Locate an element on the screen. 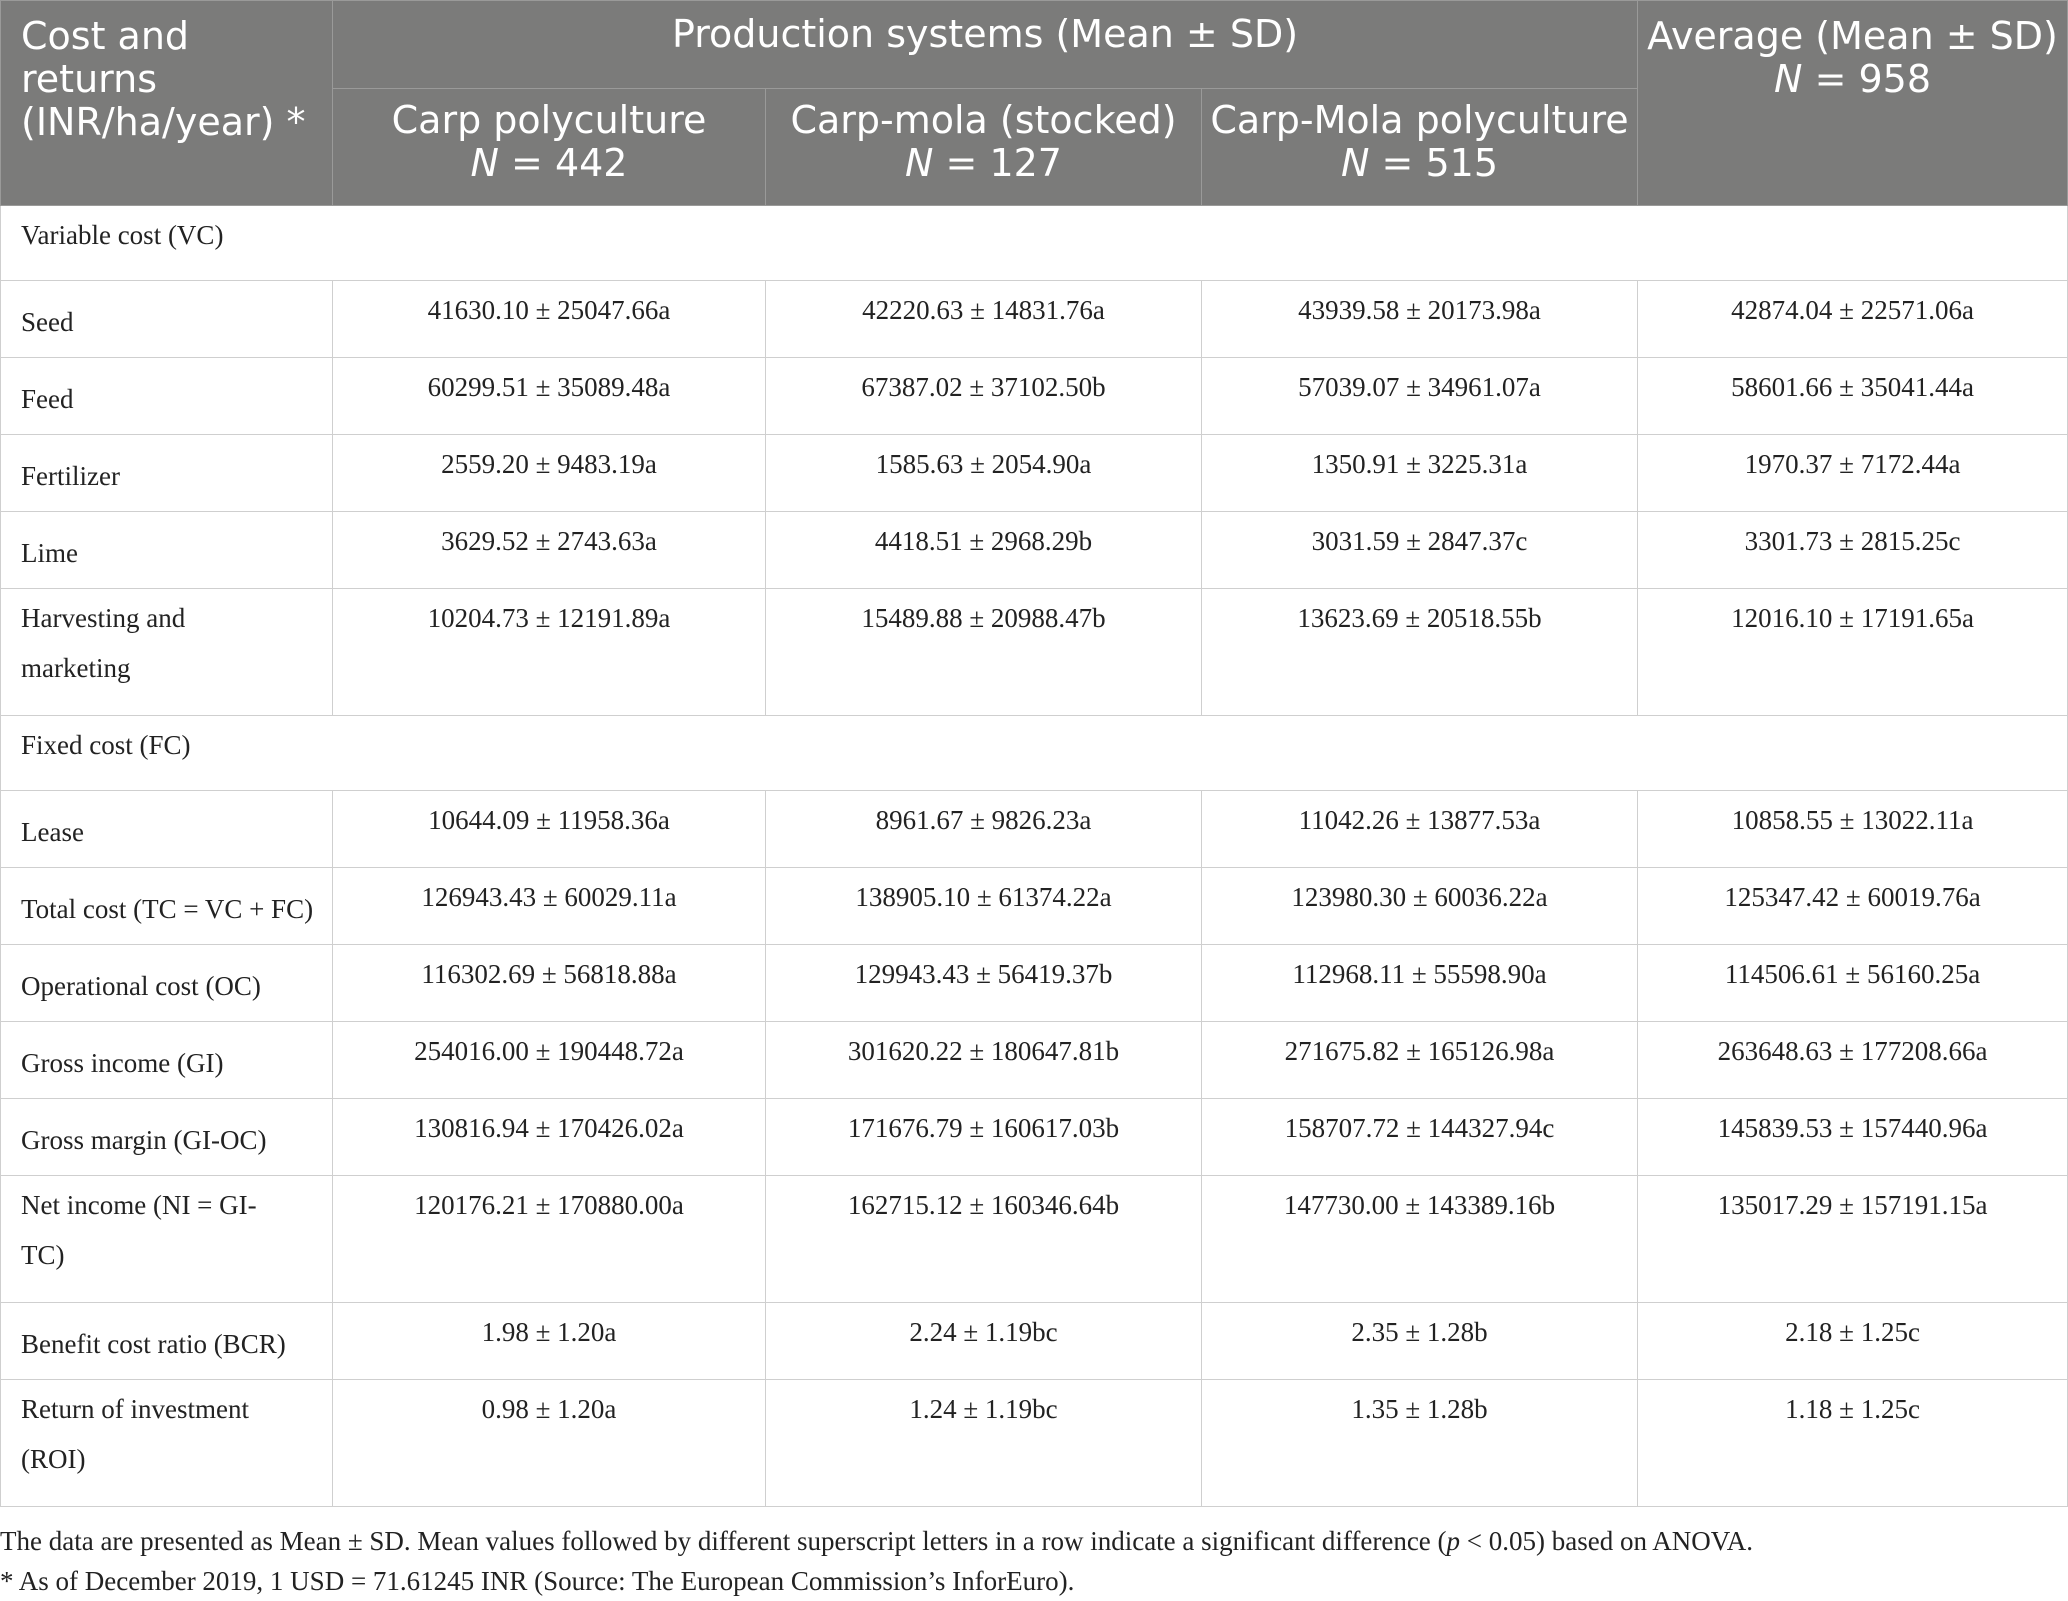 The width and height of the screenshot is (2068, 1601). cell-carp-mola-stocked: 4418.51 ± 2968.29b is located at coordinates (983, 550).